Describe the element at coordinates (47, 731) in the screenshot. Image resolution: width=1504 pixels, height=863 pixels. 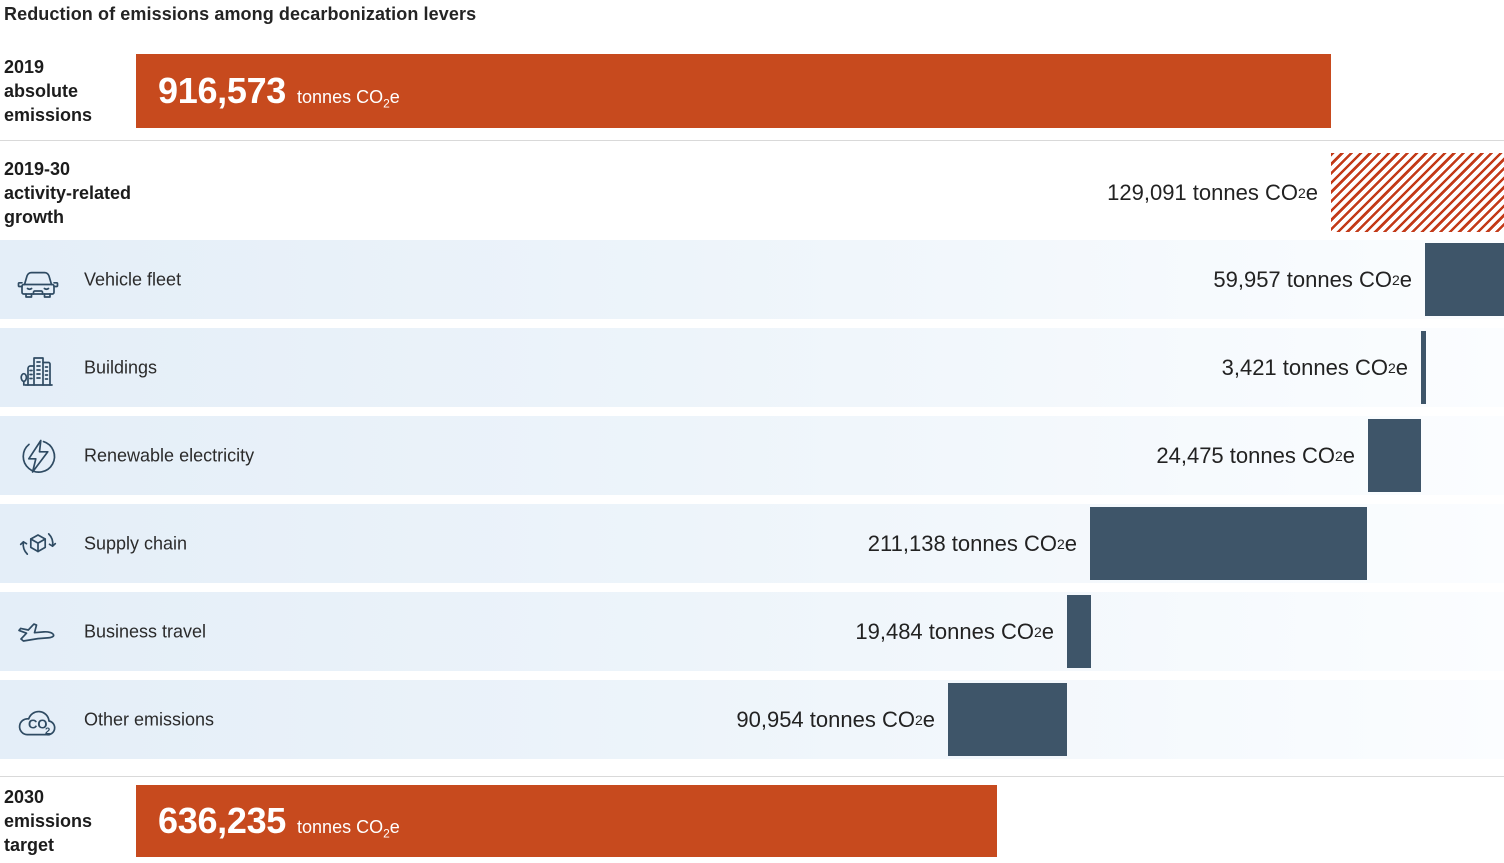
I see `svg-text: 2` at that location.